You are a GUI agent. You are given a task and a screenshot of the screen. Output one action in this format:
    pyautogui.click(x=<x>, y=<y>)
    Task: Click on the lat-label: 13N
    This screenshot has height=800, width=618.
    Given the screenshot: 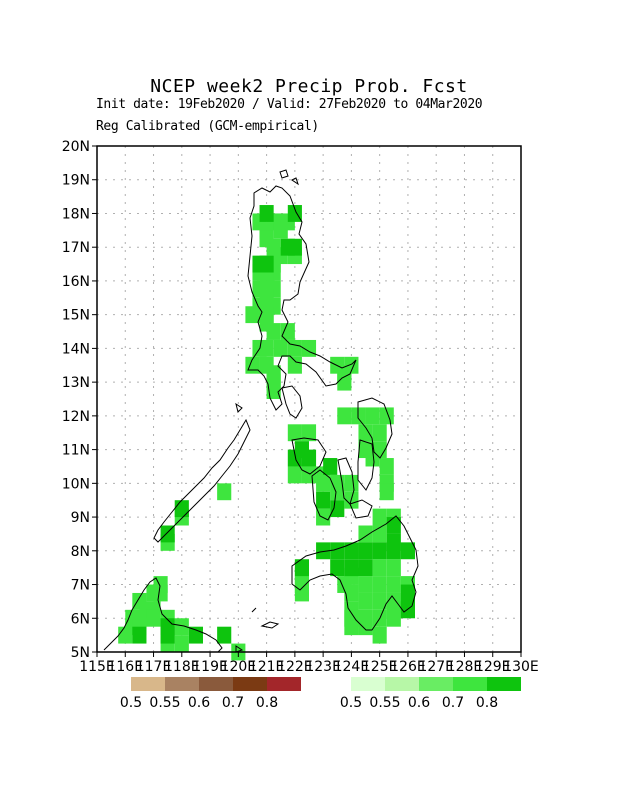 What is the action you would take?
    pyautogui.click(x=76, y=383)
    